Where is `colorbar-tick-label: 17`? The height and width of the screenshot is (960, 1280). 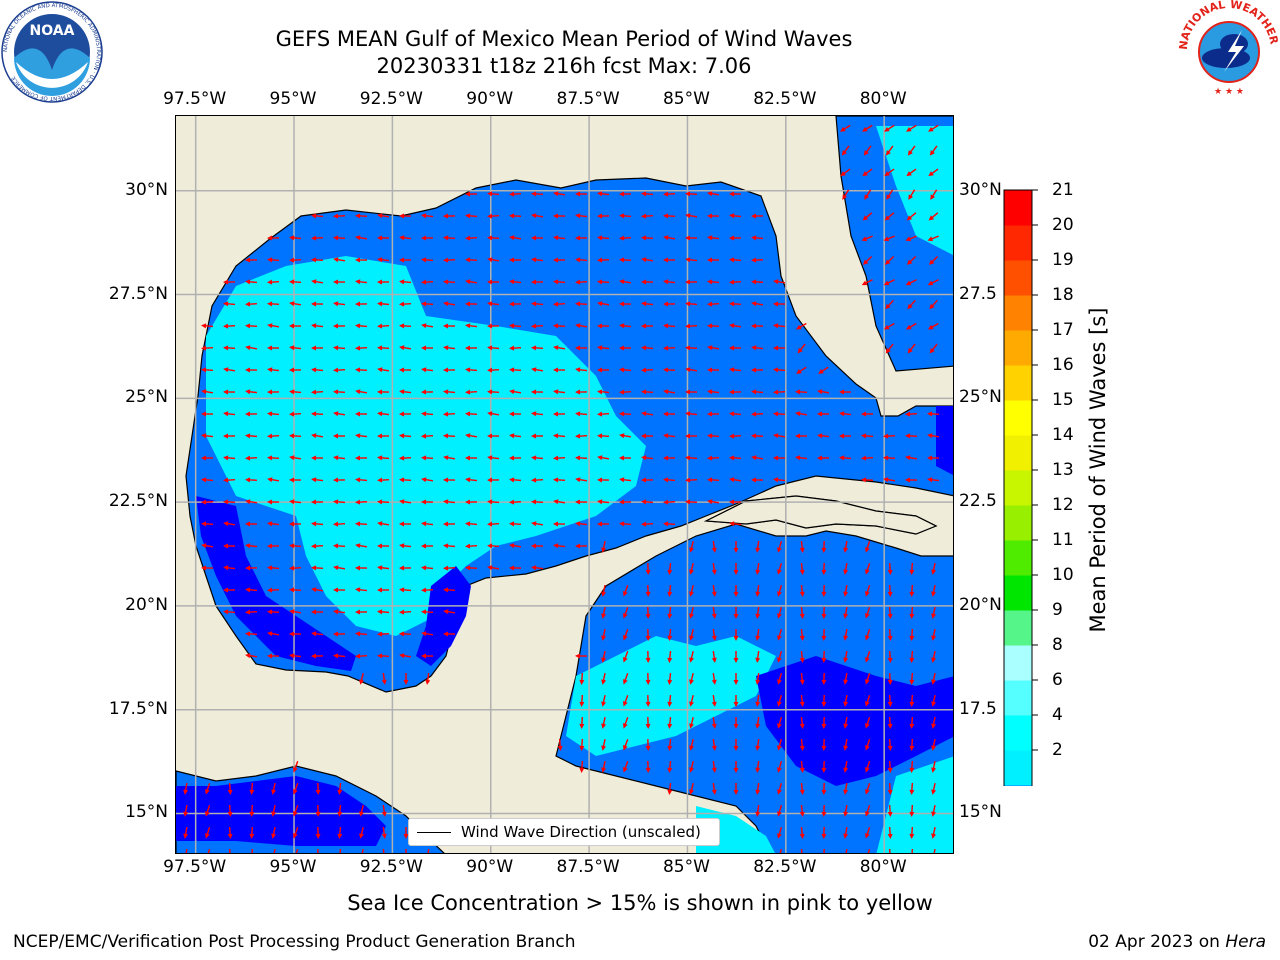 colorbar-tick-label: 17 is located at coordinates (1063, 330).